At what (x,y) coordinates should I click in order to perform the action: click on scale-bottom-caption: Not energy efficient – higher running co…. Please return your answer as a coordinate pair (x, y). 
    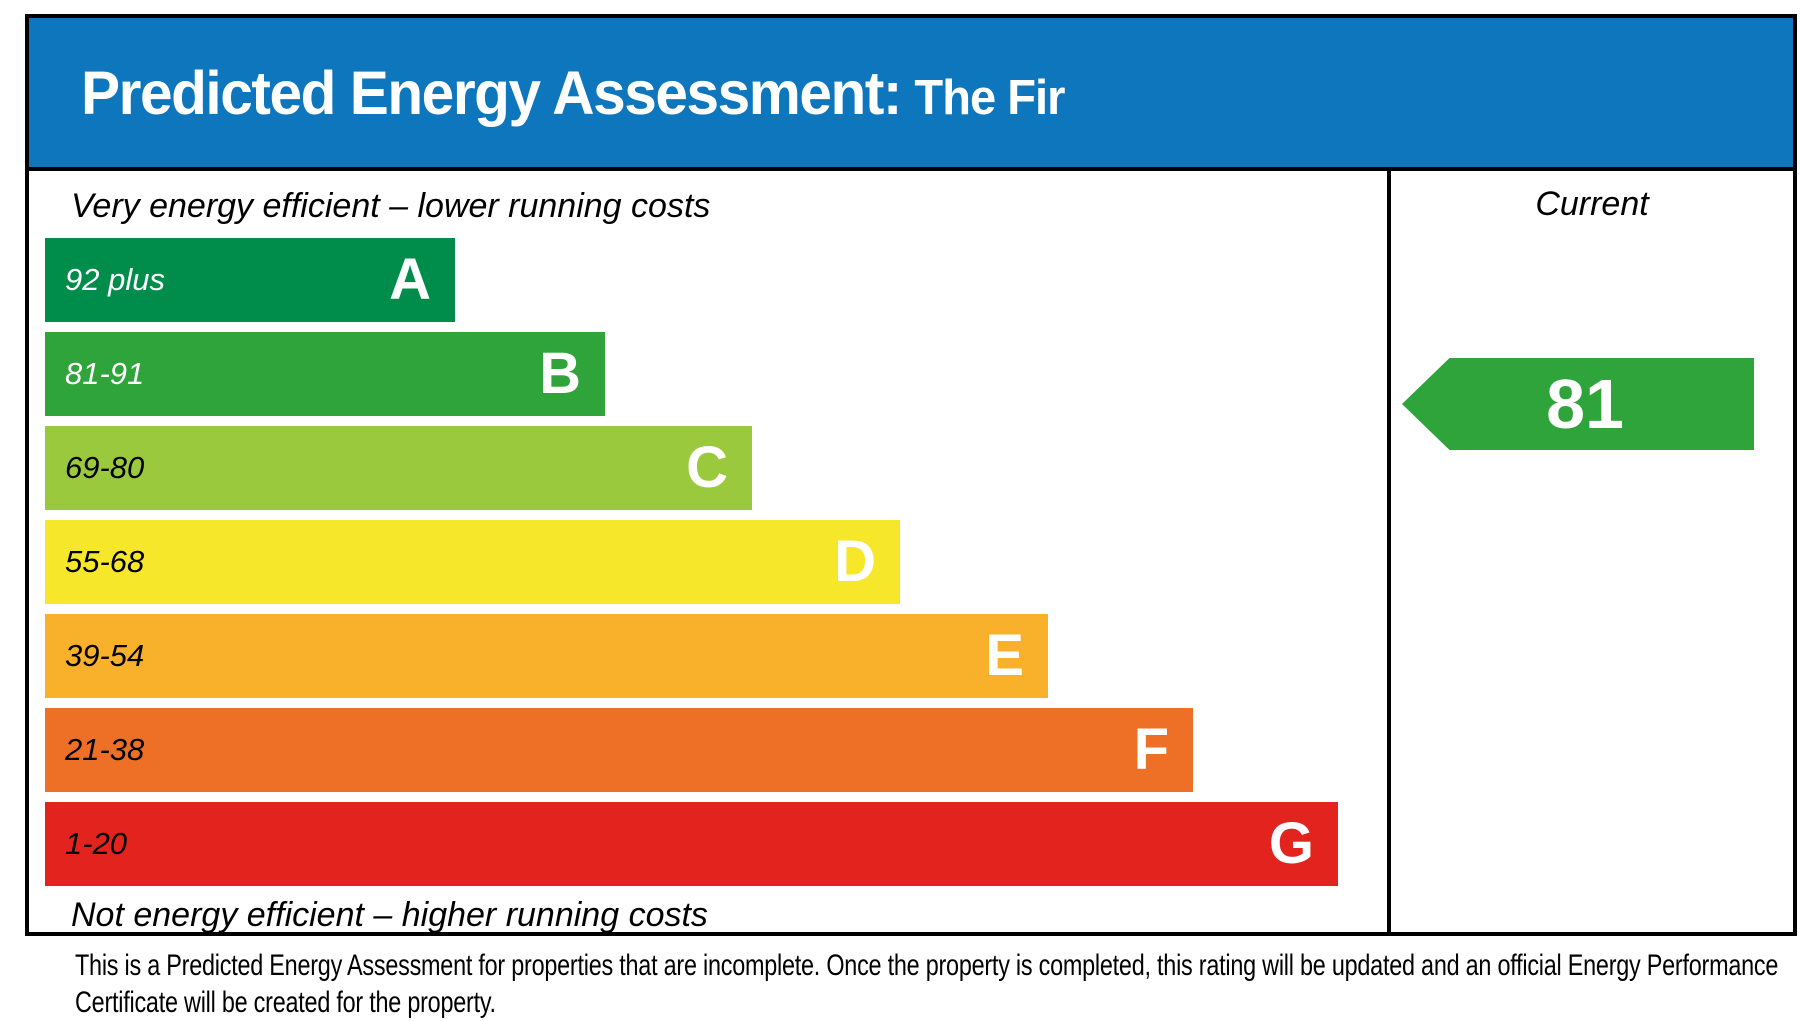
    Looking at the image, I should click on (389, 915).